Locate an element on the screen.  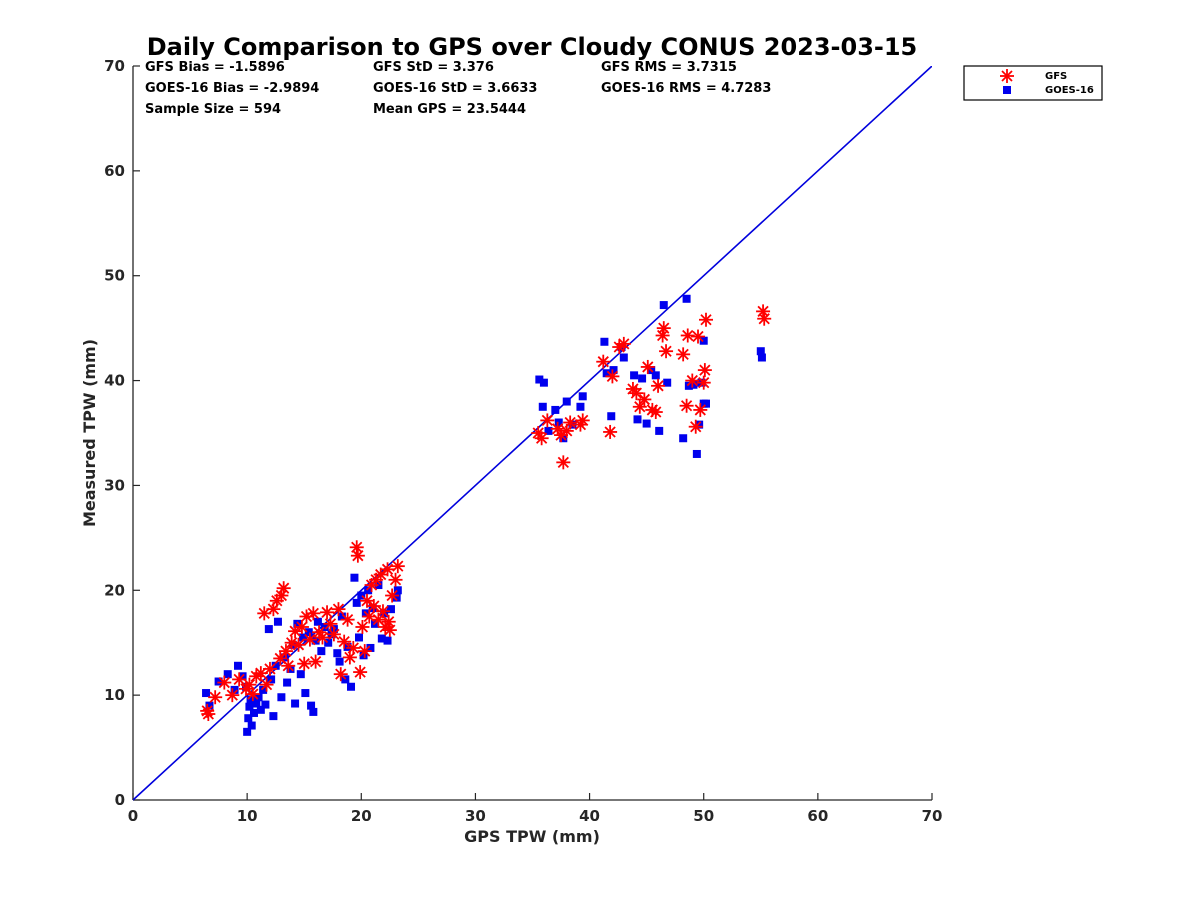
x-tick-label: 70 is located at coordinates (932, 816).